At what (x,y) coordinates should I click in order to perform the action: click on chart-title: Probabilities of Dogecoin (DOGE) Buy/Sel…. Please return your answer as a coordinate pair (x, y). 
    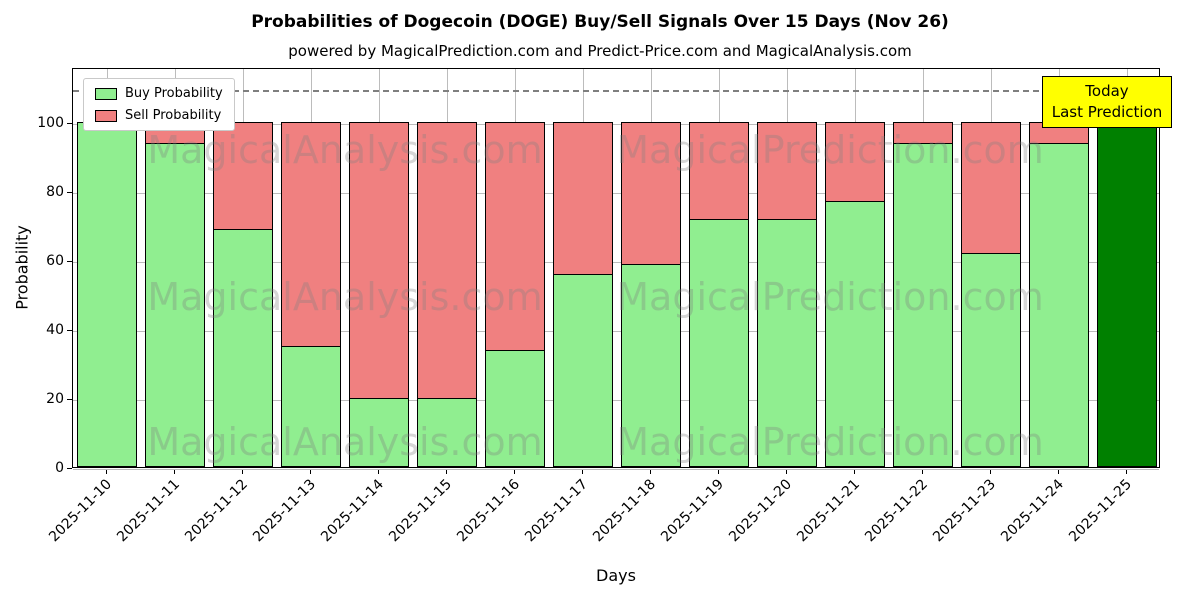
    Looking at the image, I should click on (600, 22).